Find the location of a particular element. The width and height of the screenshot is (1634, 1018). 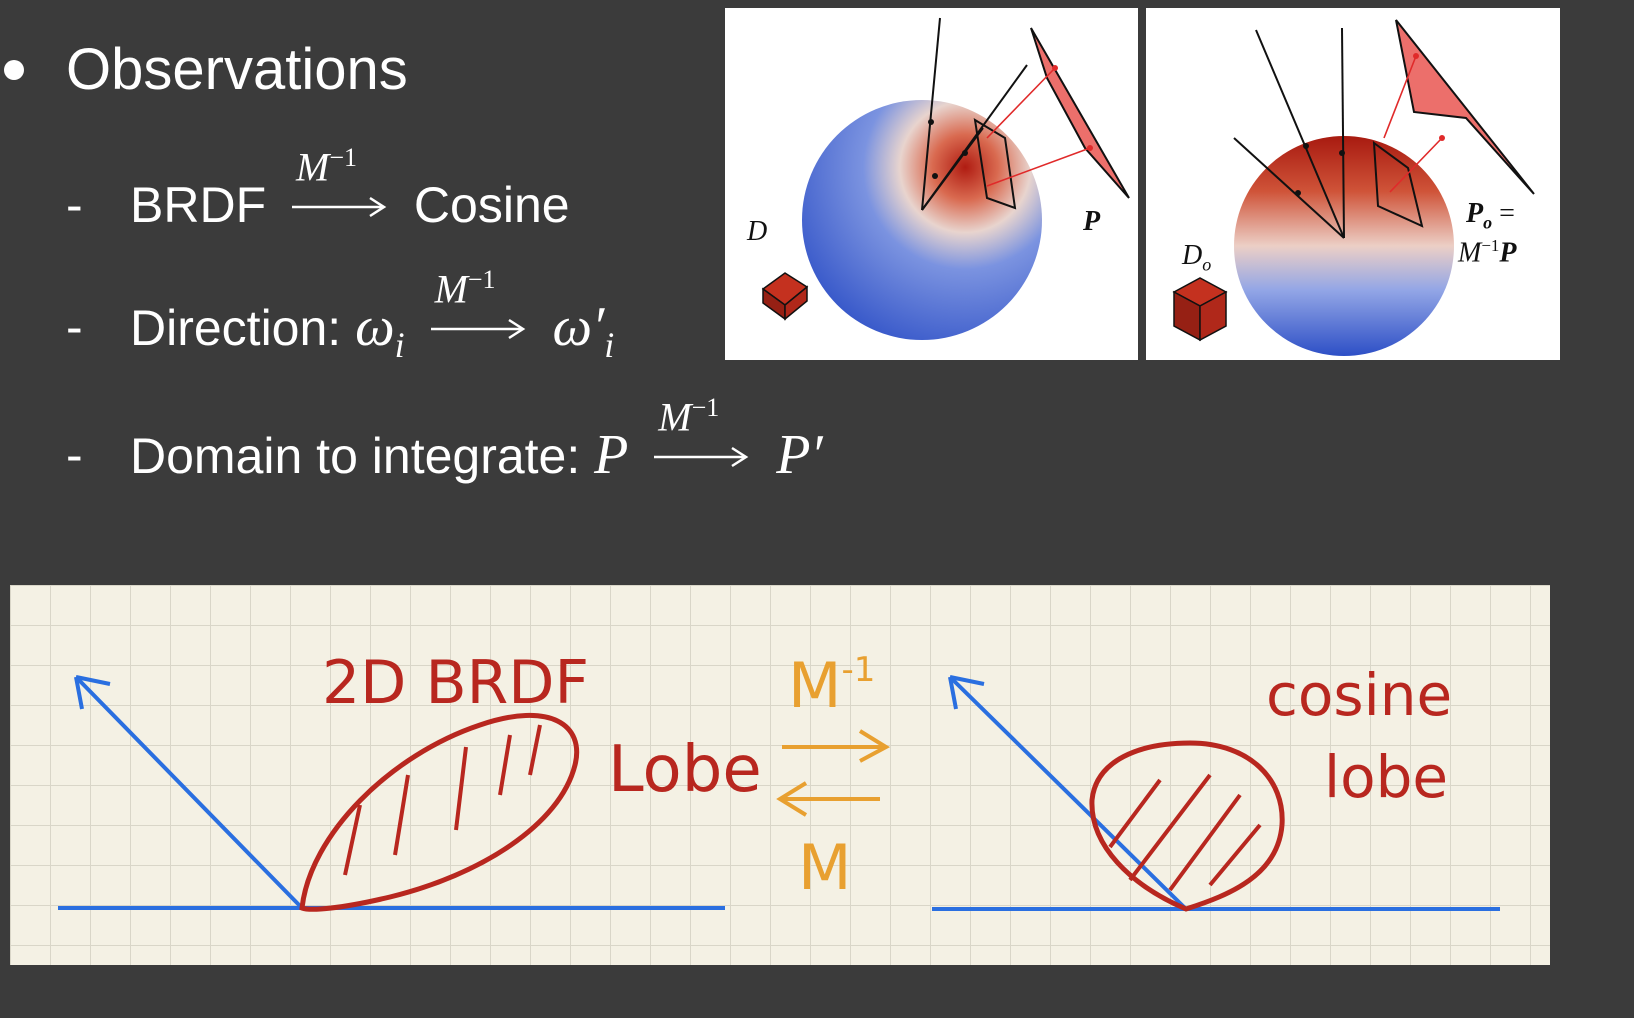

cosine-lobe is located at coordinates (1187, 826).